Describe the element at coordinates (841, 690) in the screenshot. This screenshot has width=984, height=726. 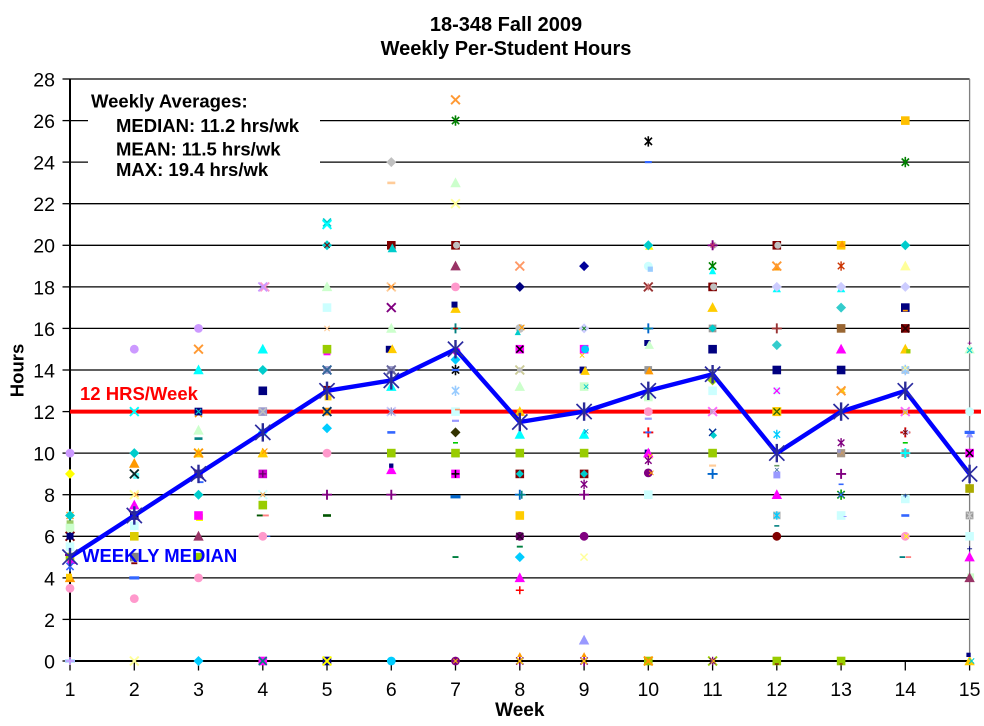
I see `svg-text: 13` at that location.